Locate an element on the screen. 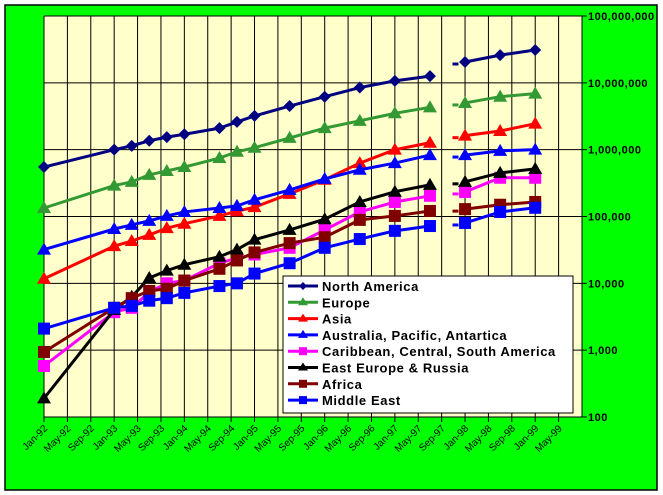 This screenshot has height=495, width=663. legend-item: Australia, Pacific, Antartica is located at coordinates (397, 335).